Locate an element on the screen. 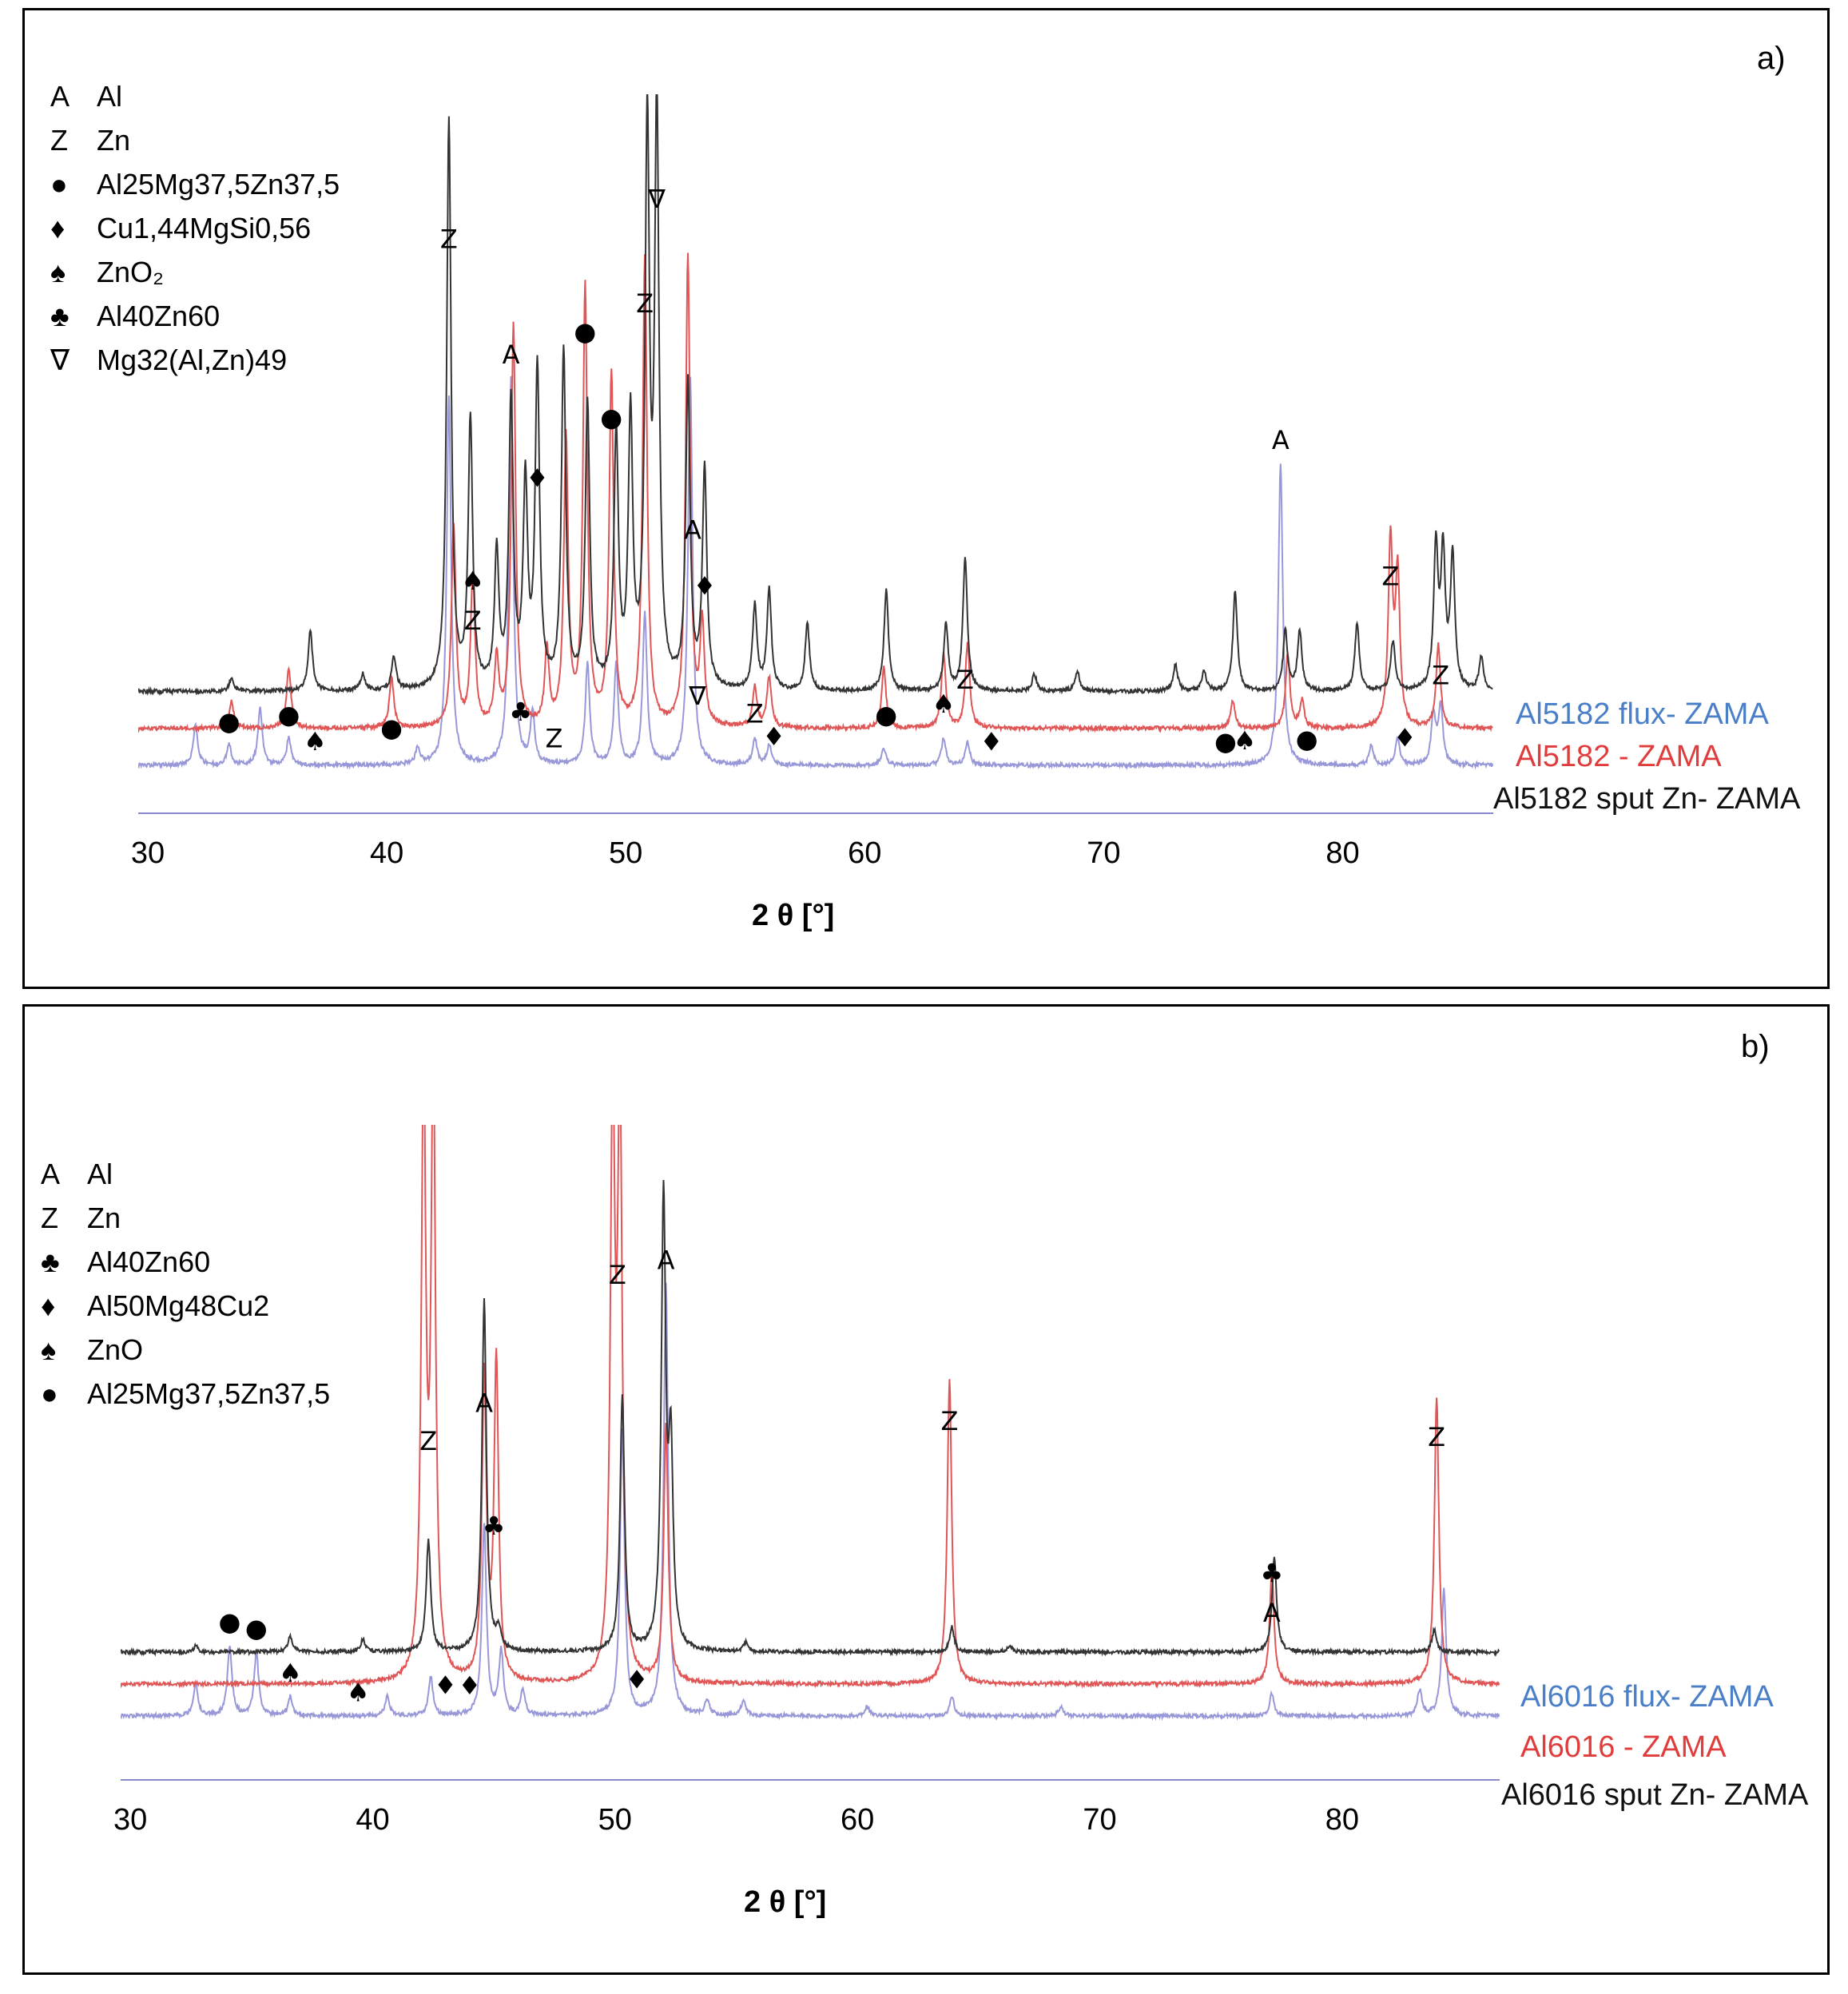 Image resolution: width=1848 pixels, height=1994 pixels. series-label-zama: Al6016 - ZAMA is located at coordinates (1623, 1747).